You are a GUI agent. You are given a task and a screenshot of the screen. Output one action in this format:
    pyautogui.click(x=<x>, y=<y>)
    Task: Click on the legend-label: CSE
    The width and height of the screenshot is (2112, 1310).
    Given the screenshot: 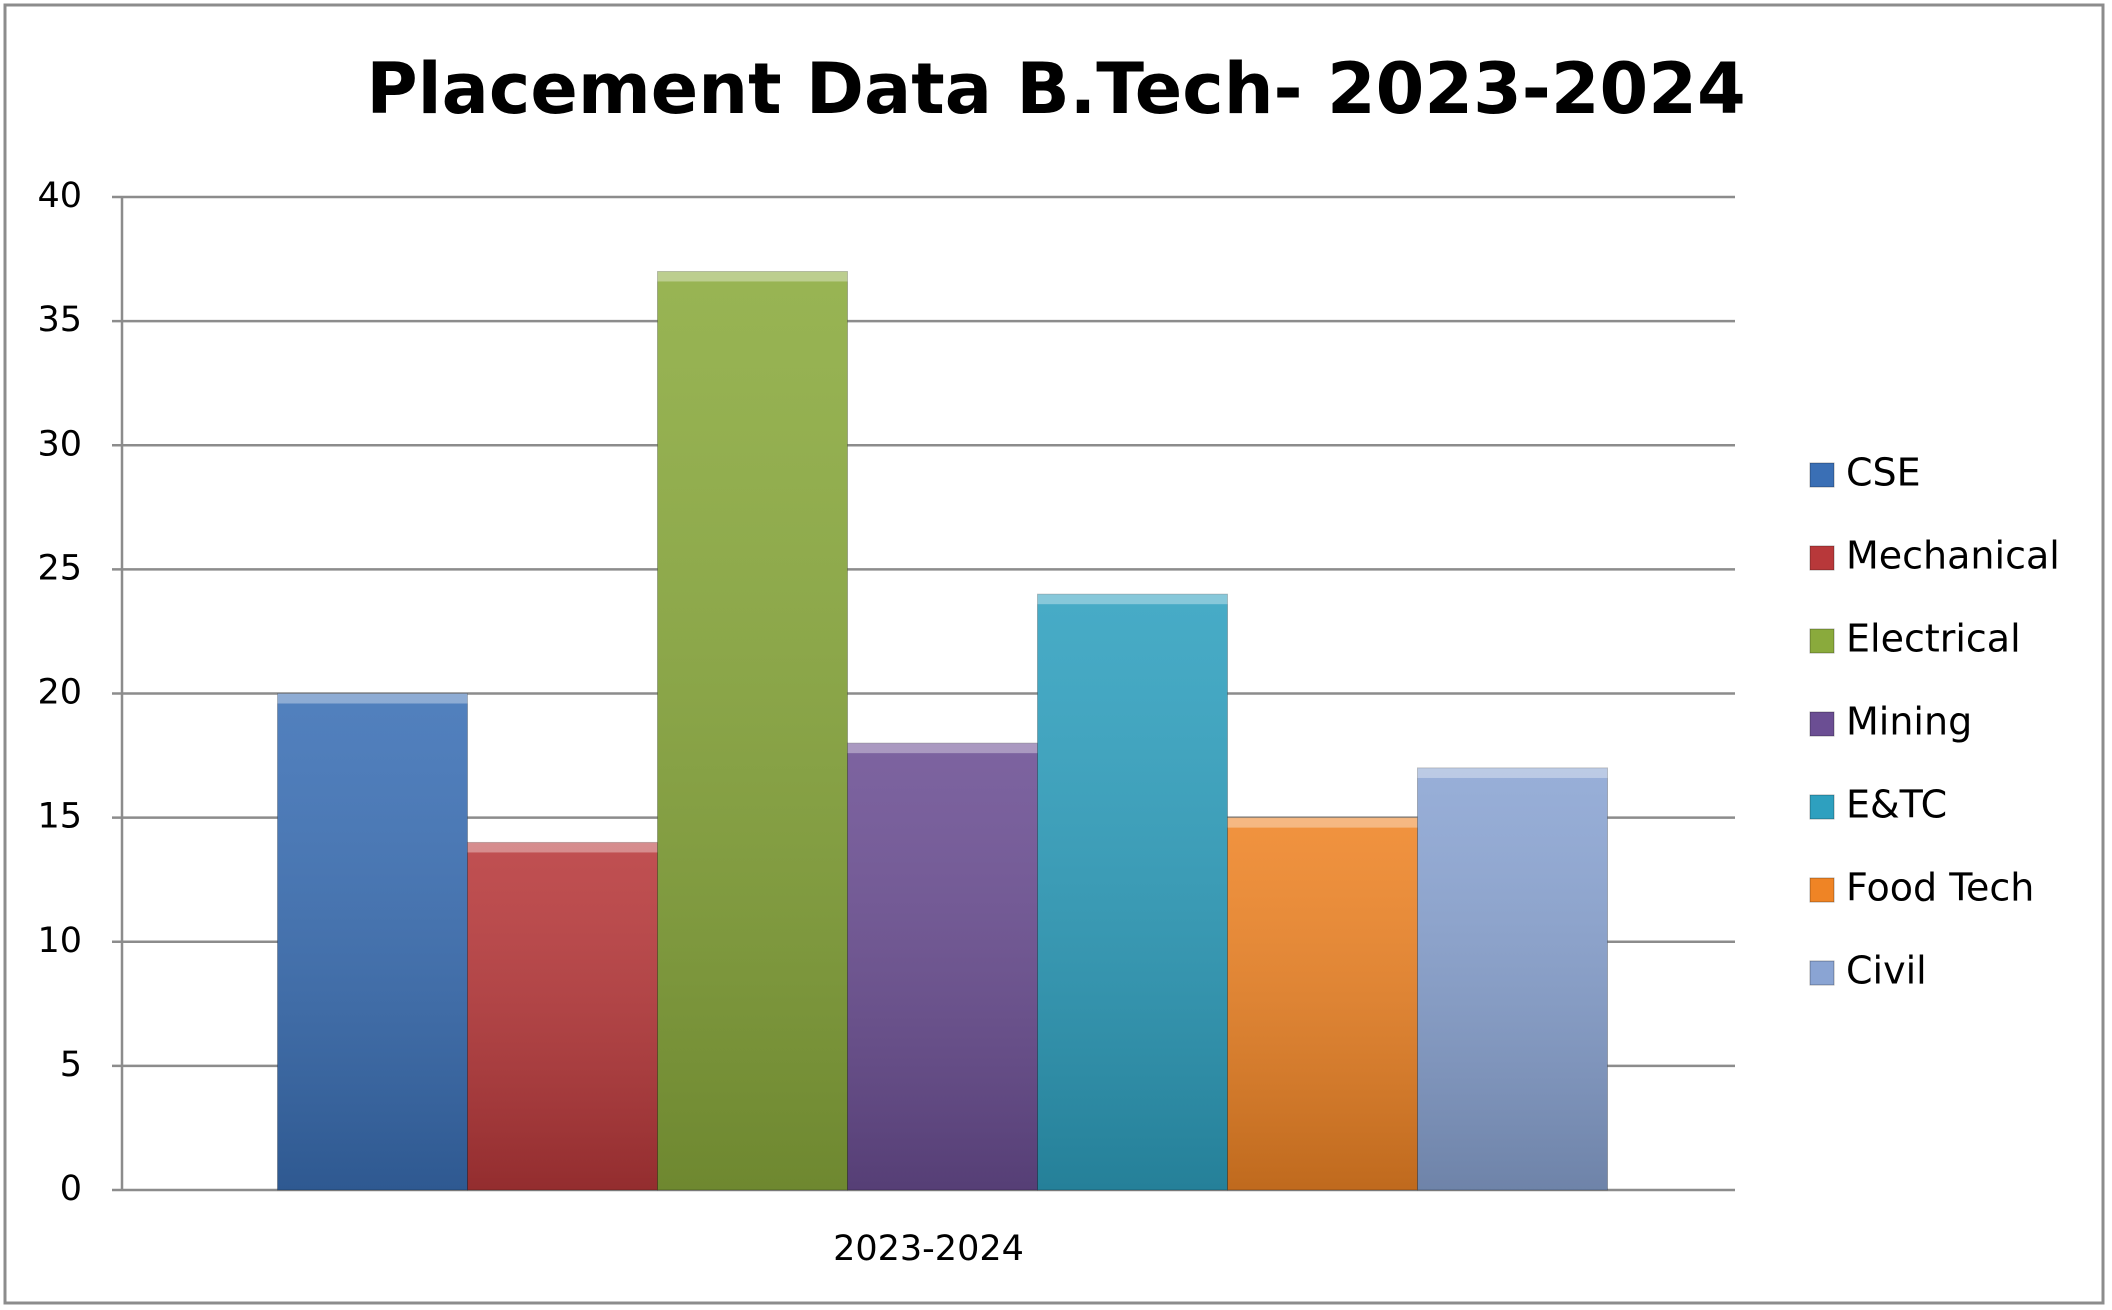 What is the action you would take?
    pyautogui.click(x=1883, y=473)
    